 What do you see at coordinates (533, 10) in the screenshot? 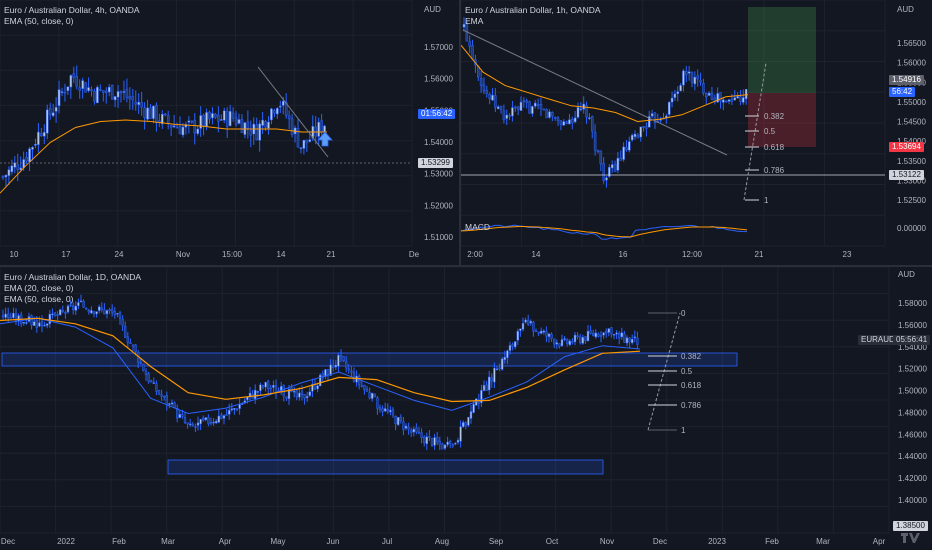
I see `chart-title: Euro / Australian Dollar, 1h, OANDA` at bounding box center [533, 10].